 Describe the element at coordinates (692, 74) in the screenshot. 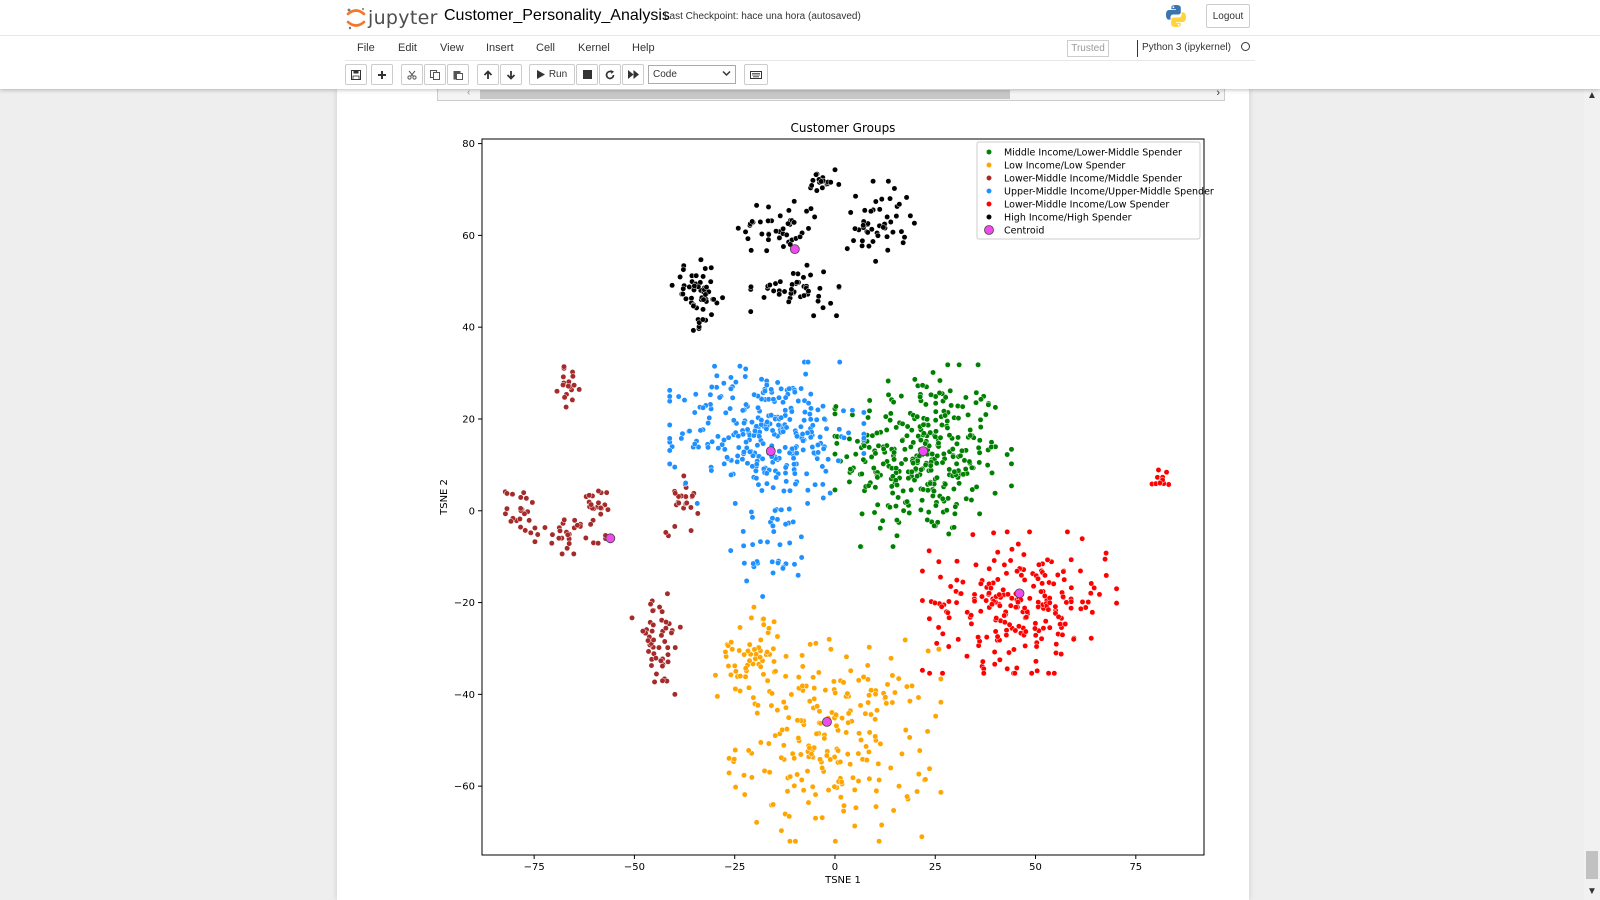

I see `cell-type-select: Code` at that location.